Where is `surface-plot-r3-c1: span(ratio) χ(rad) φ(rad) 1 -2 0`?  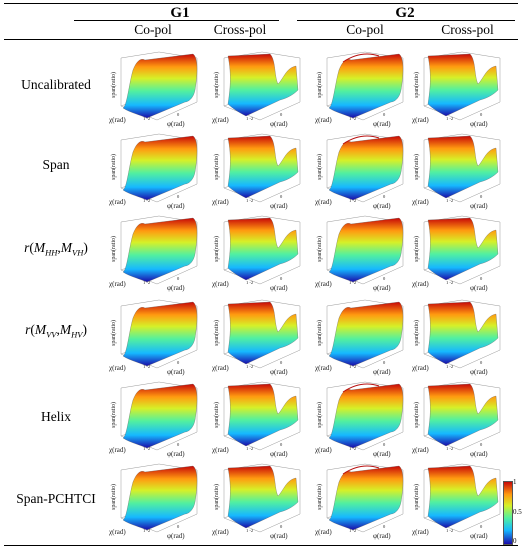 surface-plot-r3-c1: span(ratio) χ(rad) φ(rad) 1 -2 0 is located at coordinates (153, 253).